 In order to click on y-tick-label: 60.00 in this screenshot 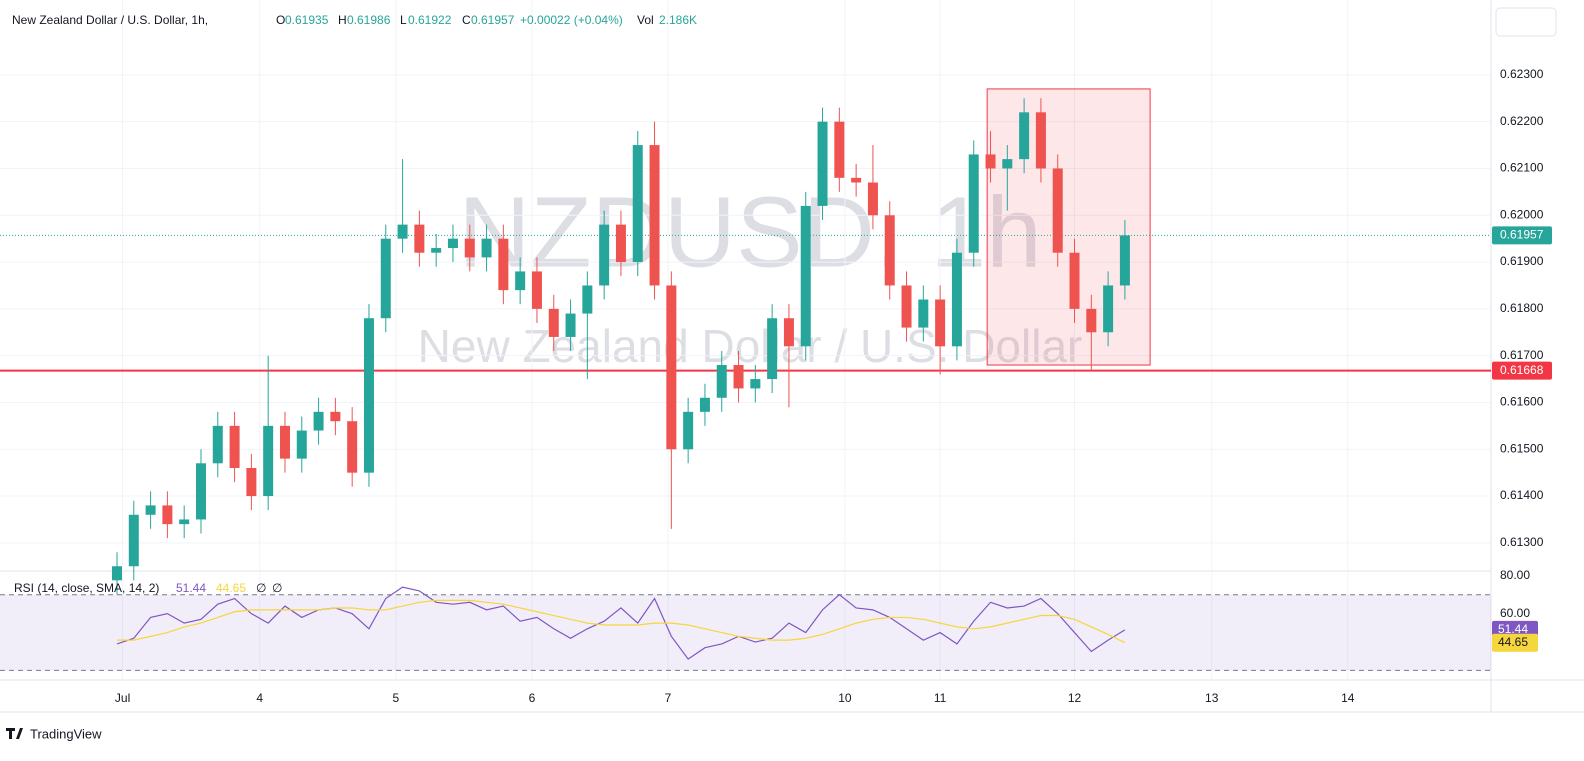, I will do `click(1515, 613)`.